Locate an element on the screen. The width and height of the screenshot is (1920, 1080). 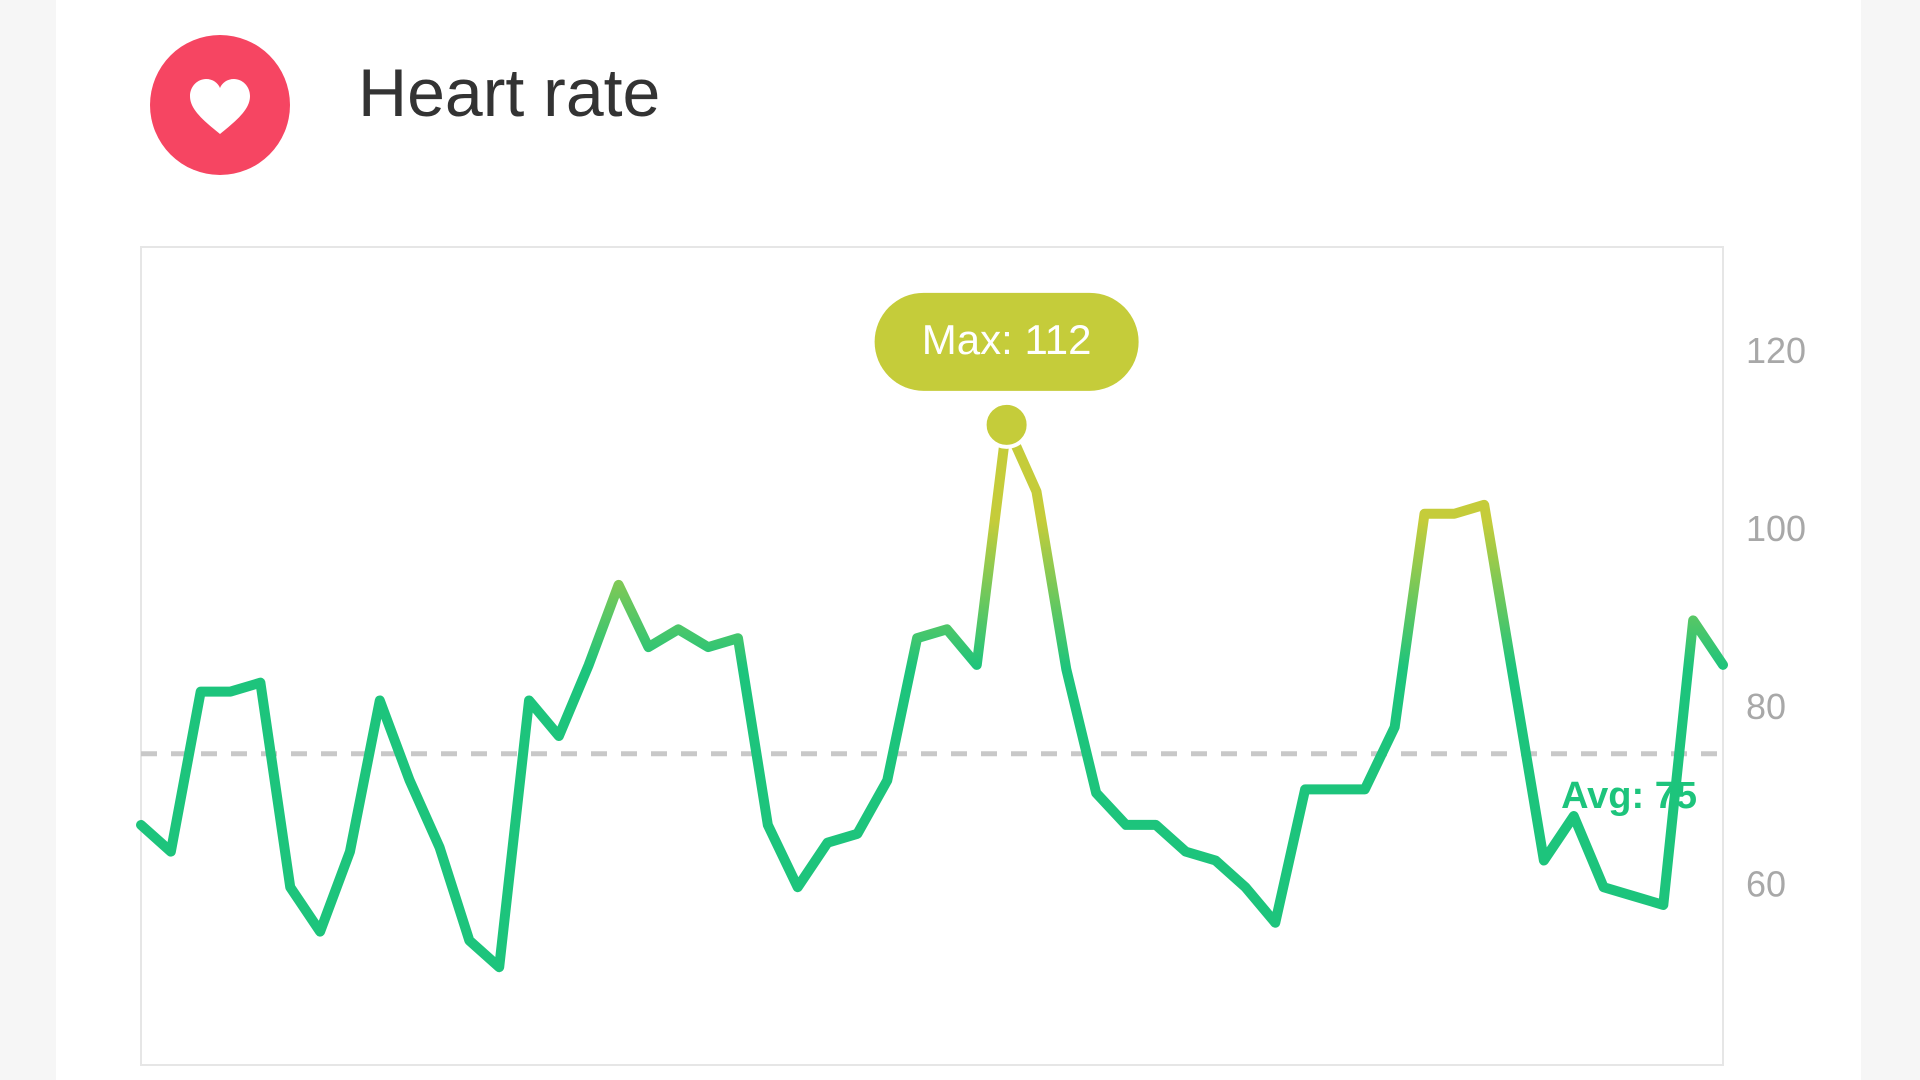
y-tick-label: 120 is located at coordinates (1776, 350).